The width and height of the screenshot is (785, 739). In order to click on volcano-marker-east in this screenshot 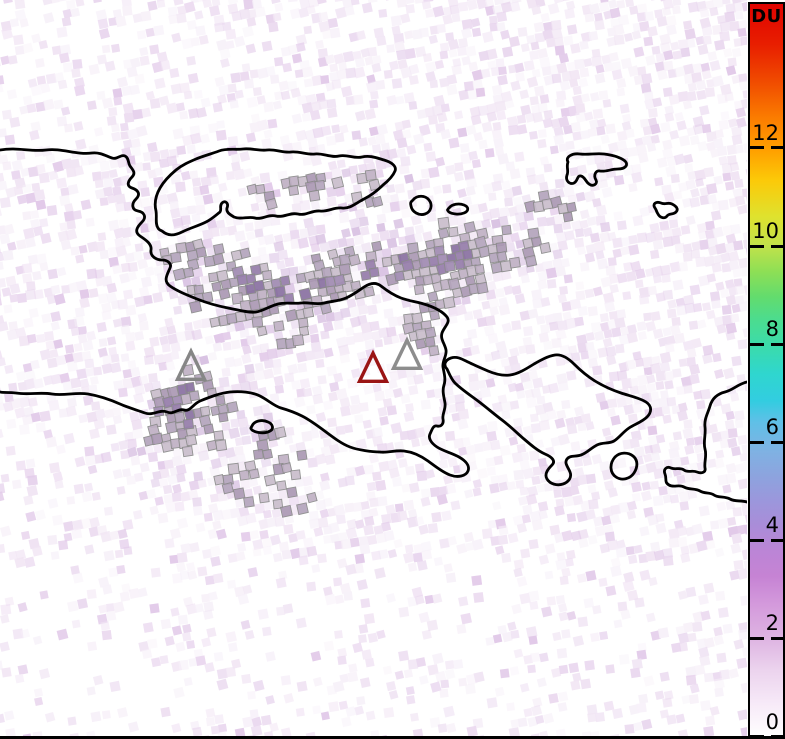, I will do `click(407, 353)`.